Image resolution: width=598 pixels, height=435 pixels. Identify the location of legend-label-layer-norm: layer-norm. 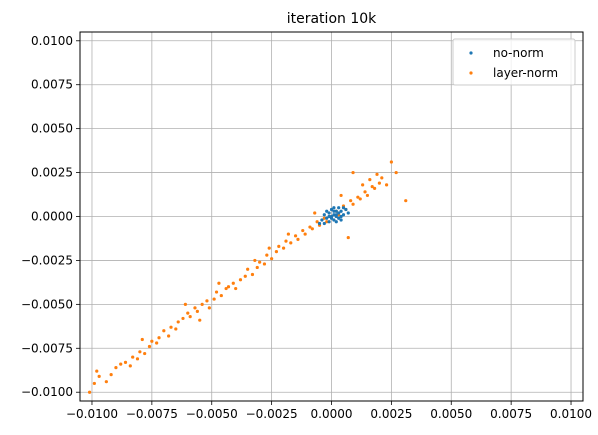
(525, 73).